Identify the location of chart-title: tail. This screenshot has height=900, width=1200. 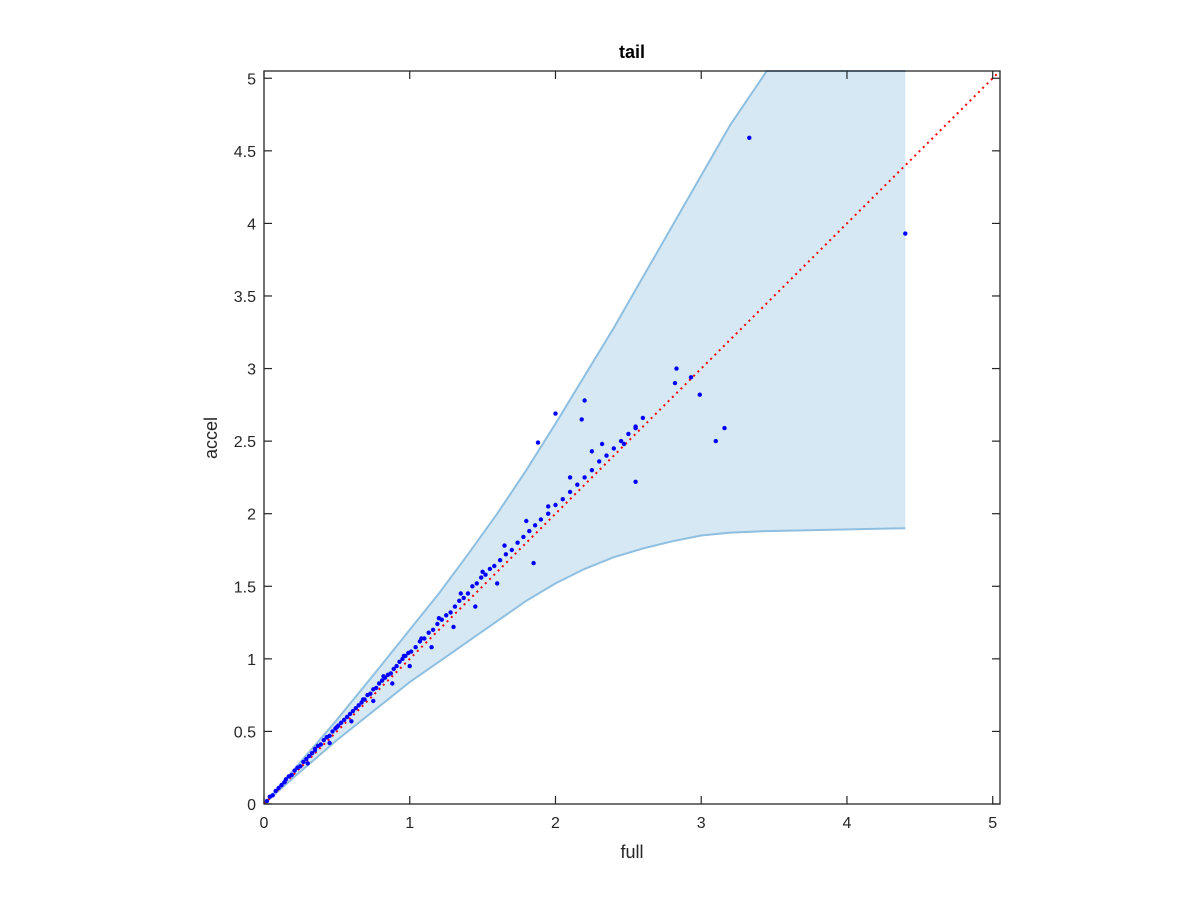
(632, 52).